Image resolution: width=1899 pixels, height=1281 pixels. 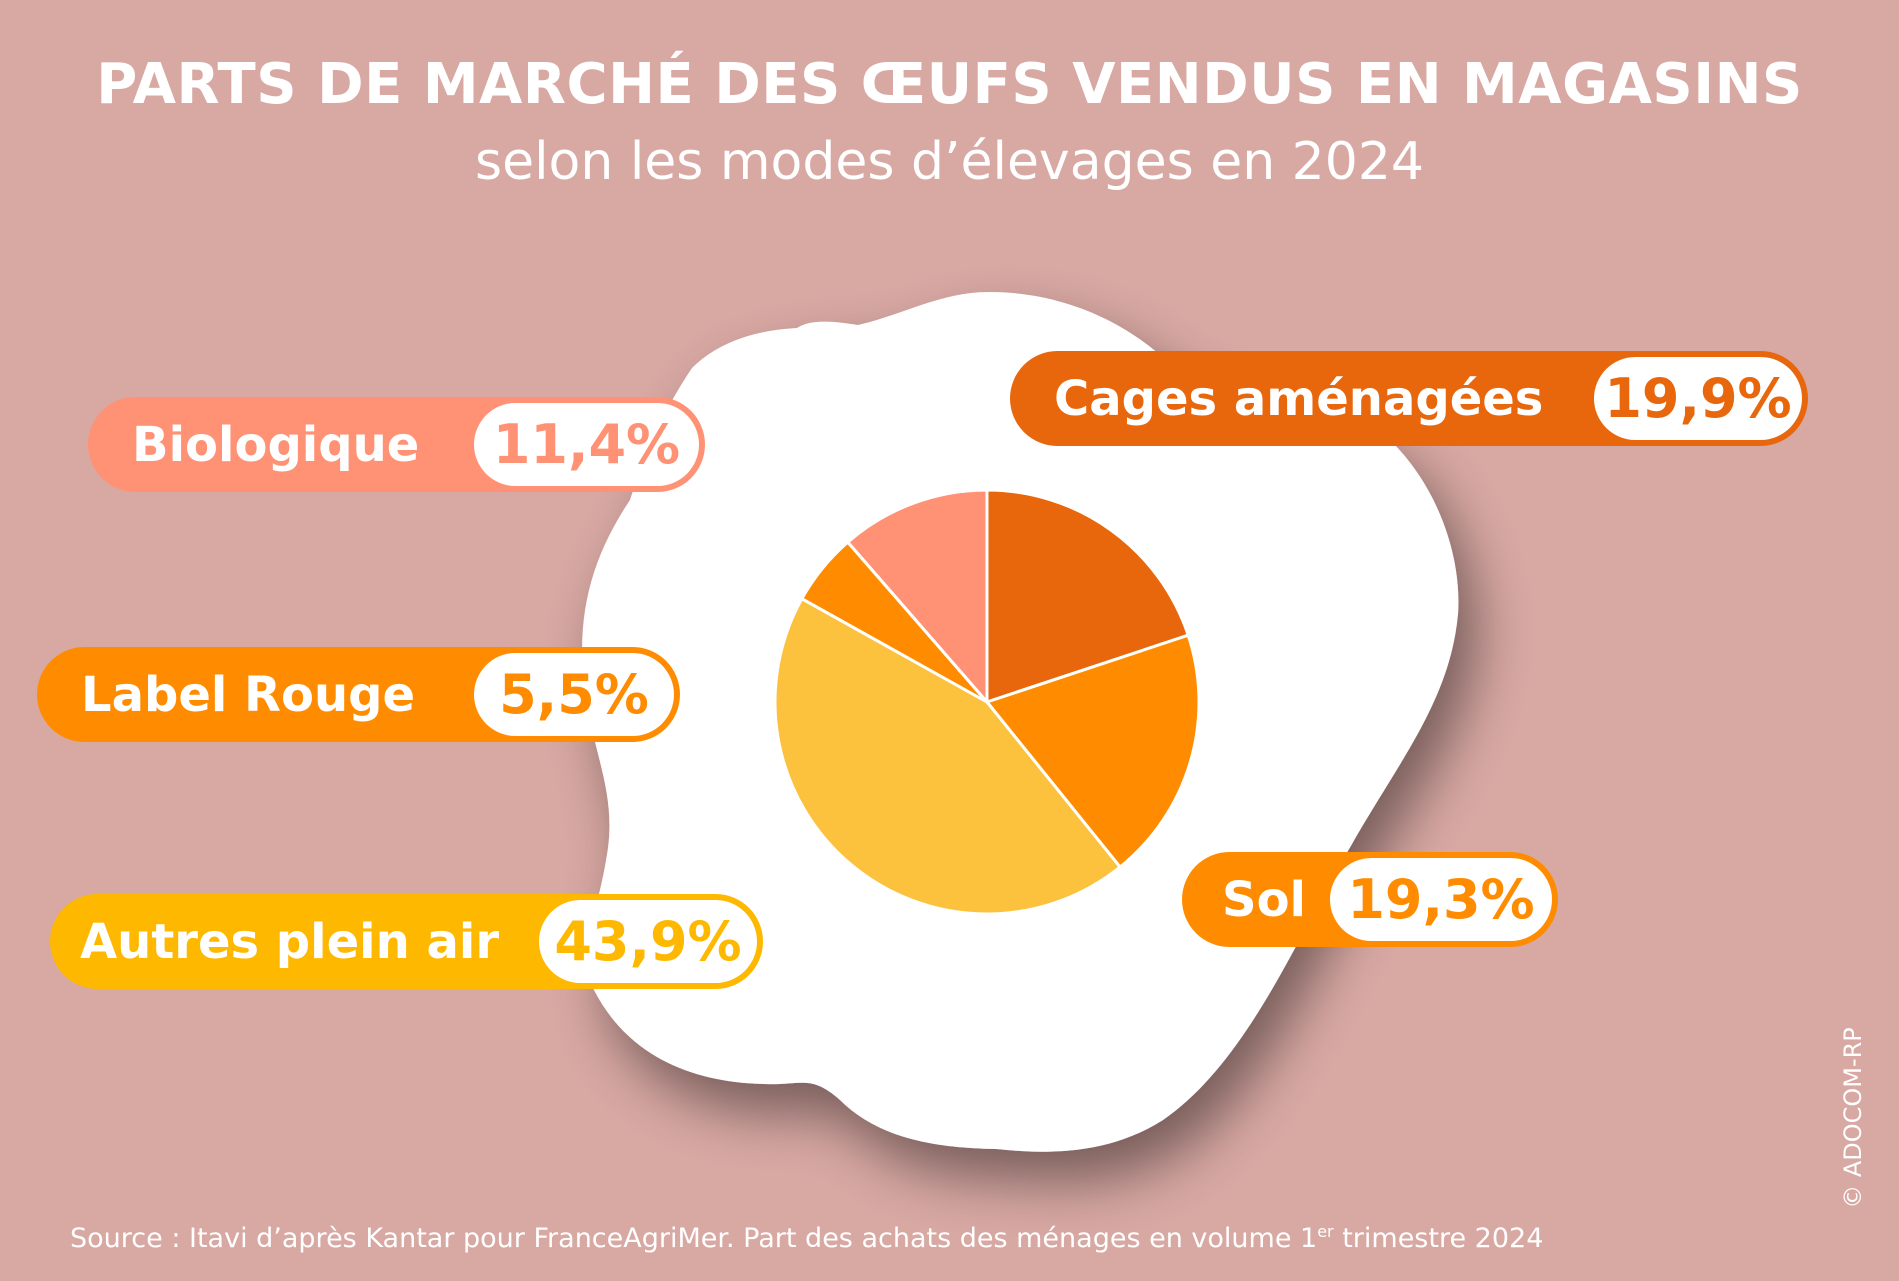 I want to click on pie, so click(x=987, y=702).